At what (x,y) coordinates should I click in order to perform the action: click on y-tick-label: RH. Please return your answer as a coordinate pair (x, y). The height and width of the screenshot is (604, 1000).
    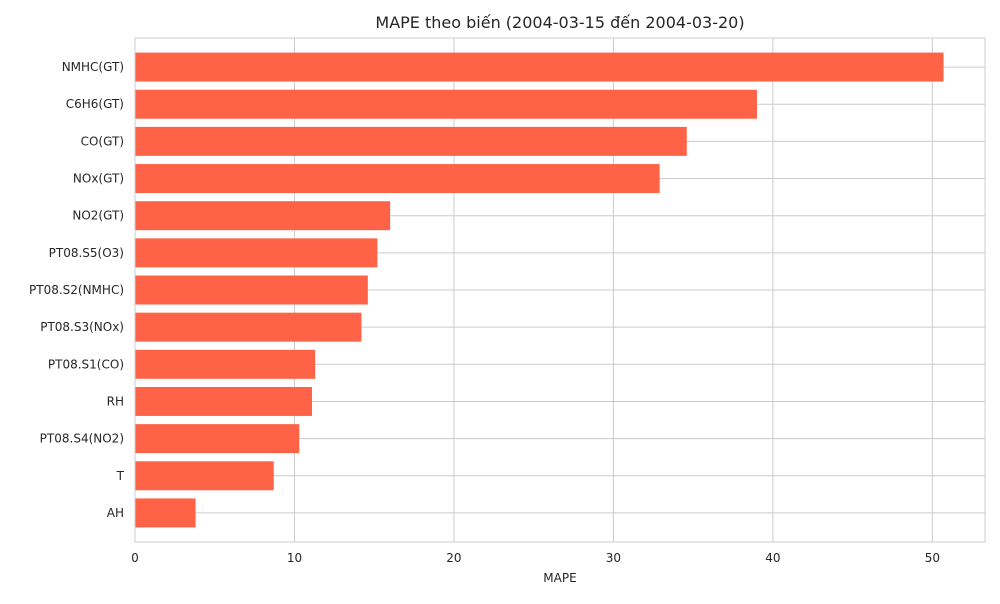
    Looking at the image, I should click on (115, 401).